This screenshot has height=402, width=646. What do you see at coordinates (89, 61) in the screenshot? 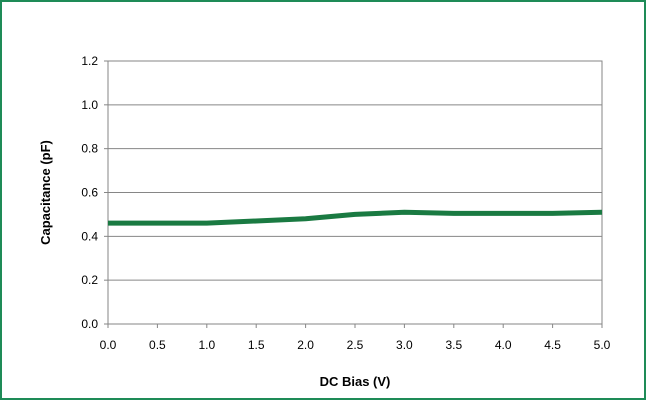
I see `y-tick-label: 1.2` at bounding box center [89, 61].